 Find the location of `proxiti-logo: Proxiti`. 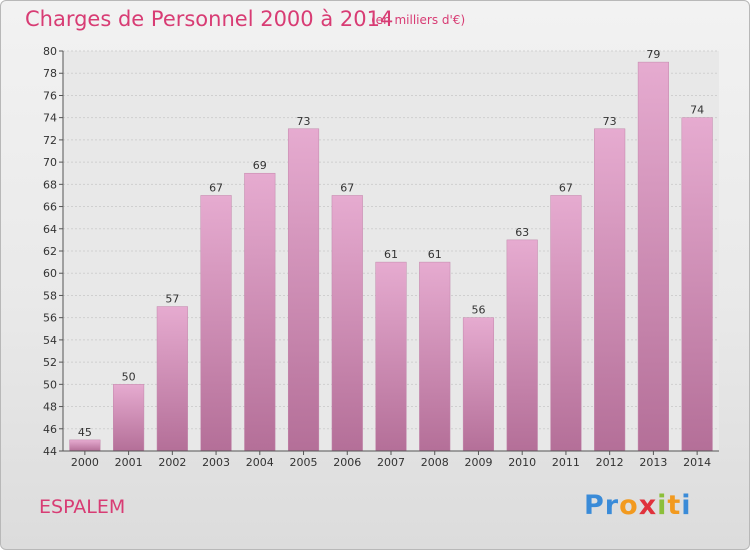

proxiti-logo: Proxiti is located at coordinates (638, 505).